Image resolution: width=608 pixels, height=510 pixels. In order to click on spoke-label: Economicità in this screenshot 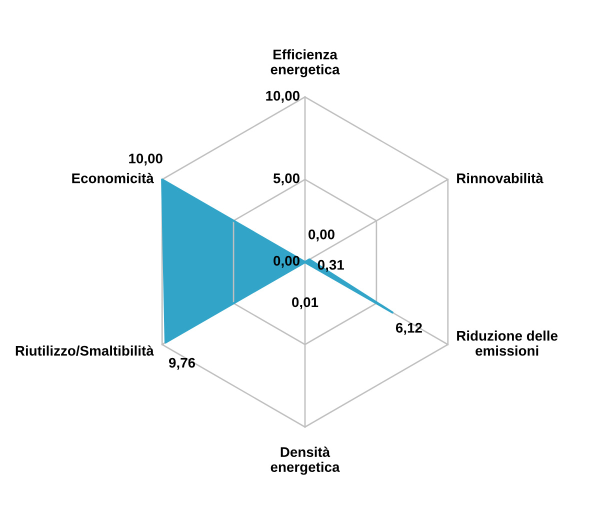, I will do `click(113, 178)`.